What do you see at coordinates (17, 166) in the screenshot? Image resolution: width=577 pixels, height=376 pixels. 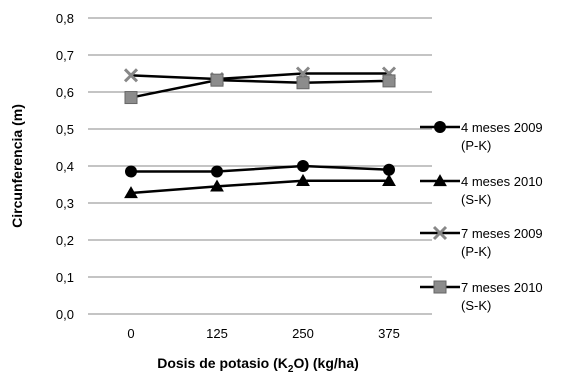 I see `y-axis-title: Circunferencia (m)` at bounding box center [17, 166].